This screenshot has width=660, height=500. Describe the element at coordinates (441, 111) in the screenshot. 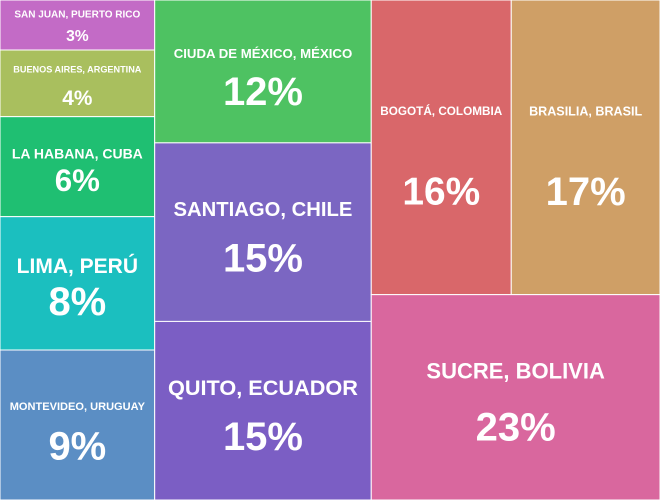

I see `cell-label: BOGOTÁ, COLOMBIA` at that location.